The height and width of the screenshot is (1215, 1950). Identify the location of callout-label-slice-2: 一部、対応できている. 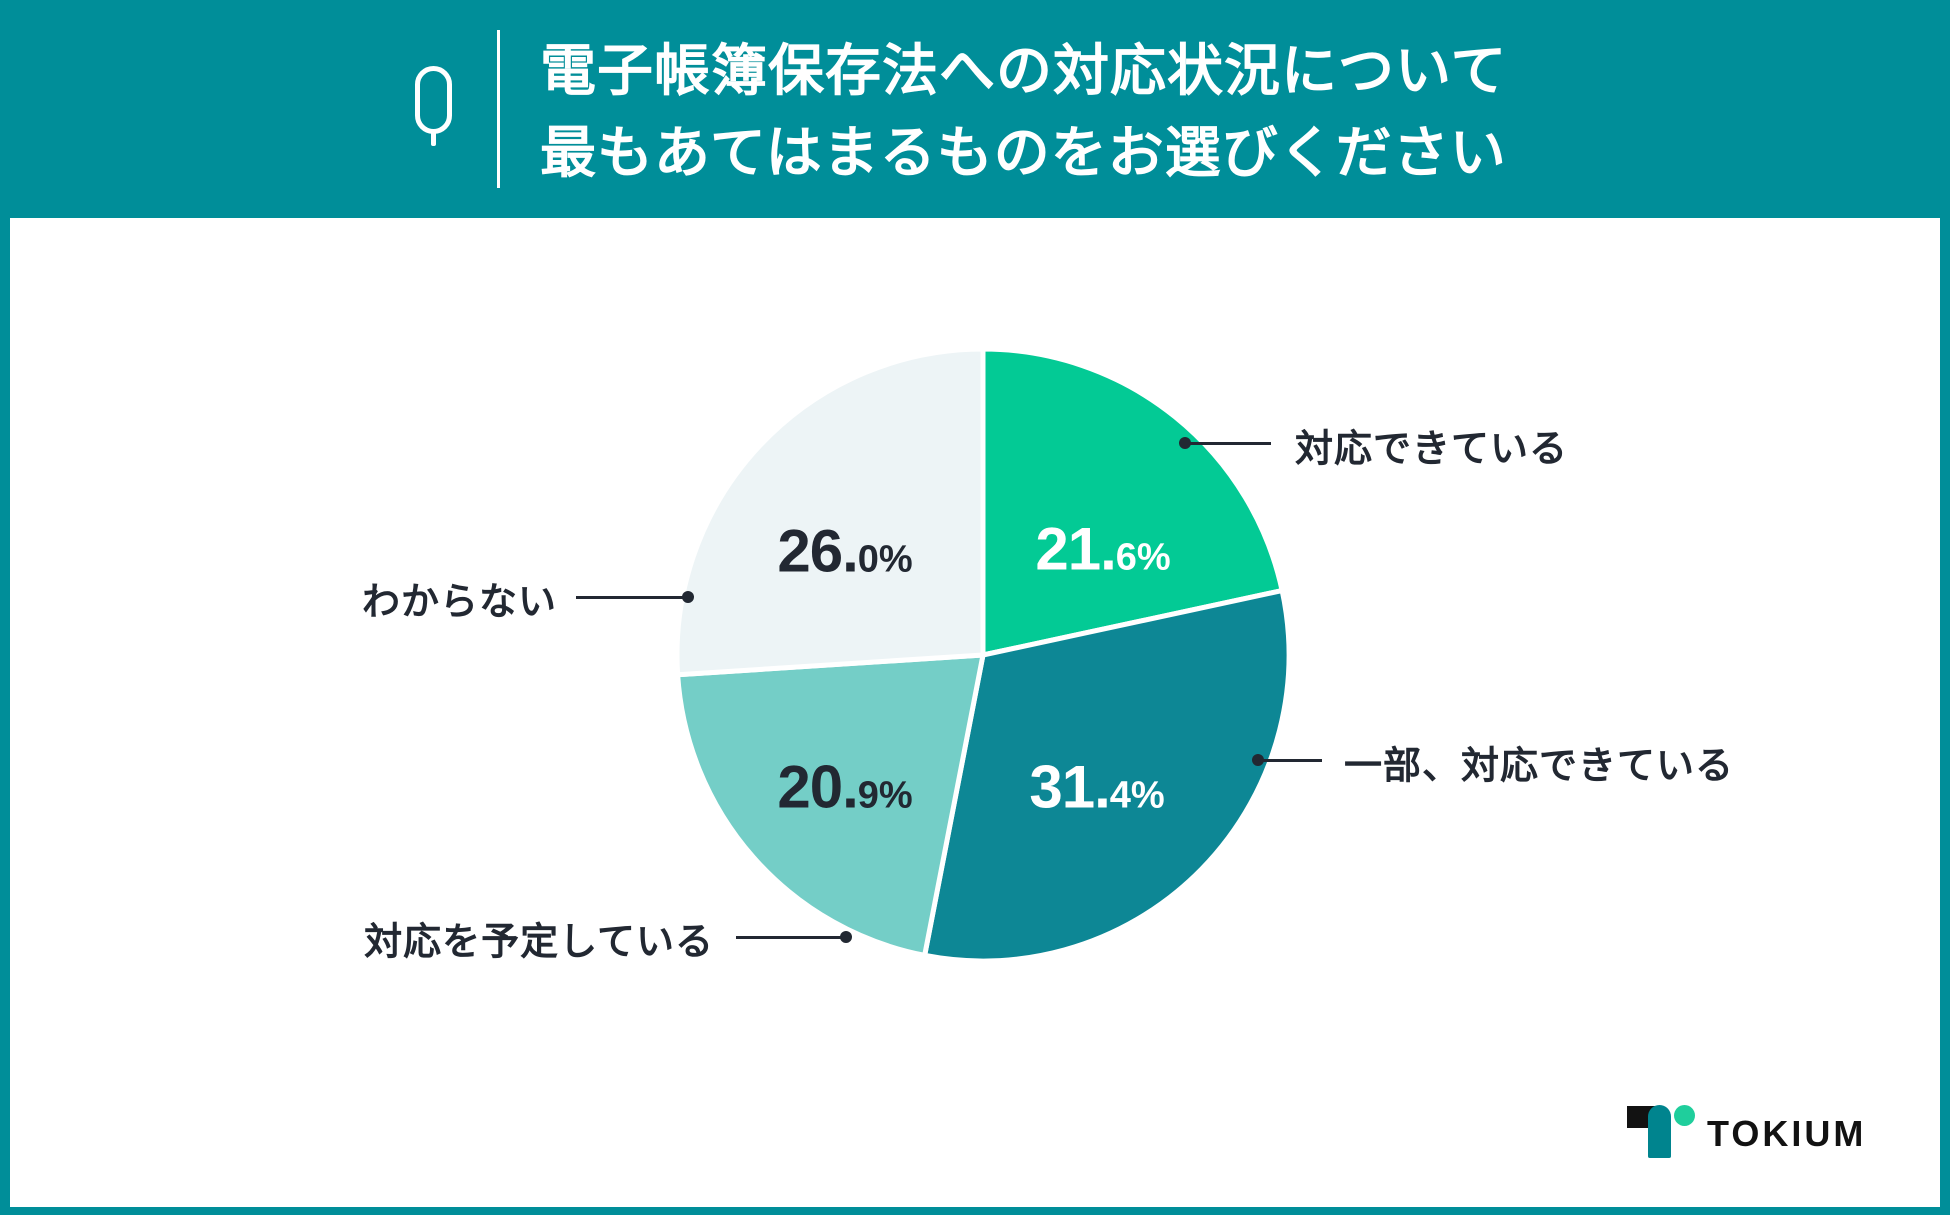
(1539, 766).